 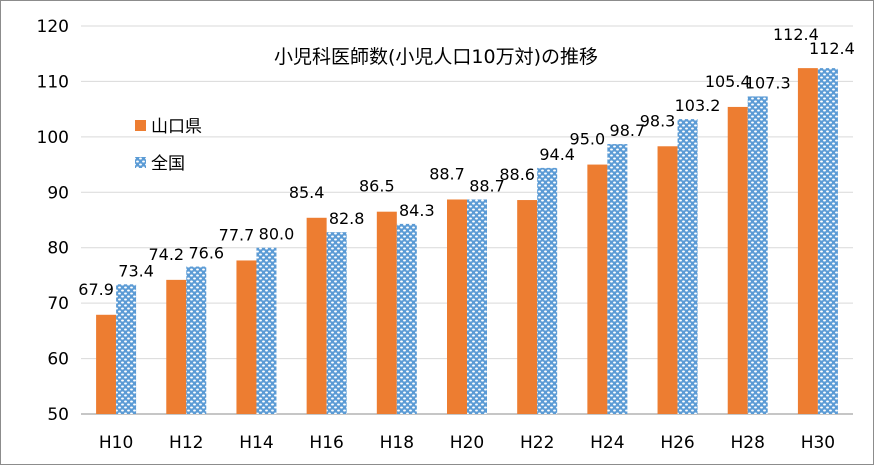 I want to click on legend-swatch-national, so click(x=140, y=162).